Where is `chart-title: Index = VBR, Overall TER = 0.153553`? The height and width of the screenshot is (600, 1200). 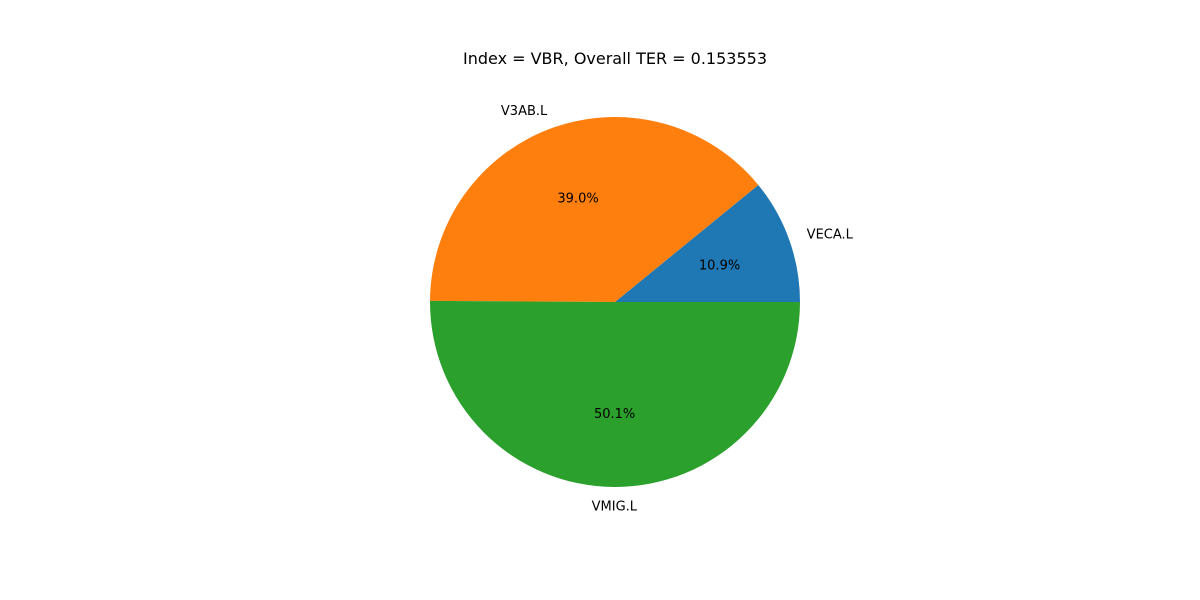 chart-title: Index = VBR, Overall TER = 0.153553 is located at coordinates (615, 58).